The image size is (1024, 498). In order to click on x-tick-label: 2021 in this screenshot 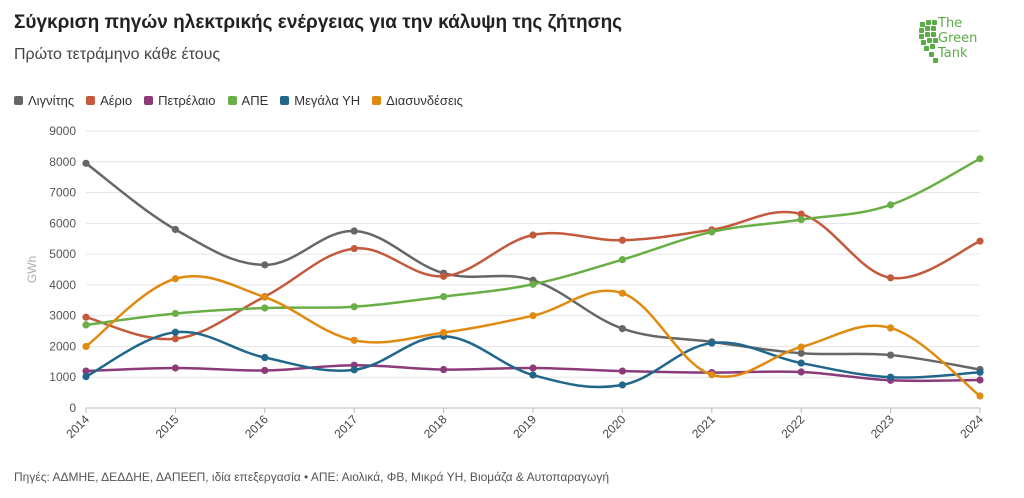, I will do `click(703, 426)`.